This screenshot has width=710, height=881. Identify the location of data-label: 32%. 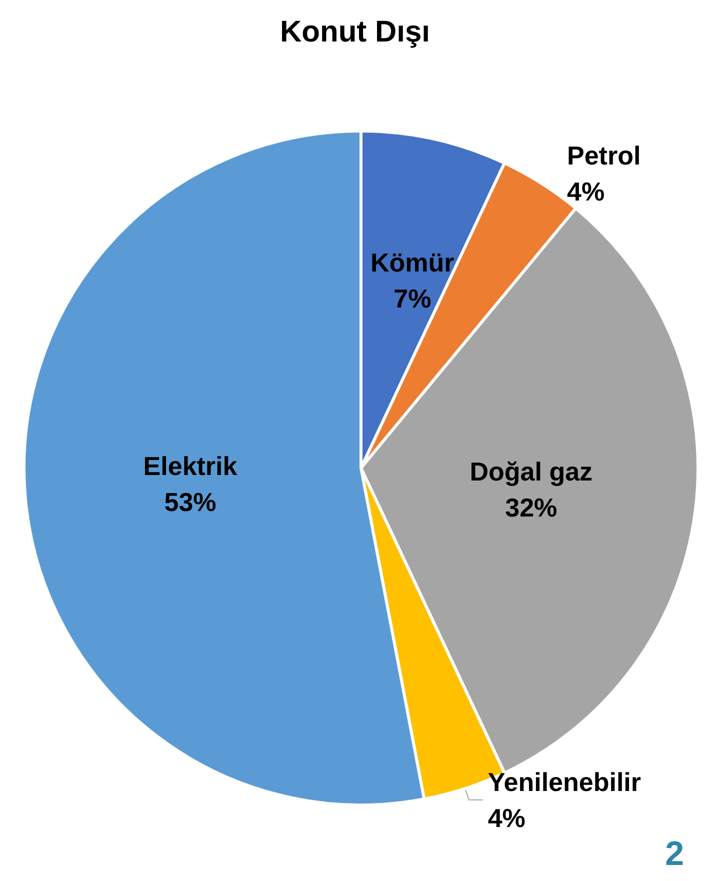
(531, 507).